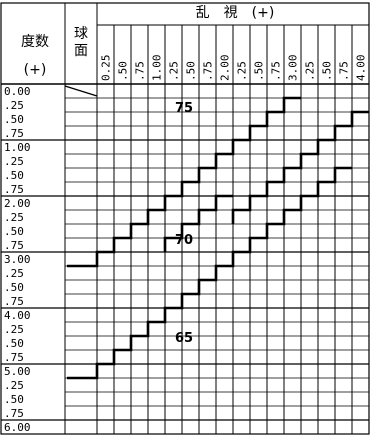 This screenshot has width=374, height=443. What do you see at coordinates (35, 70) in the screenshot?
I see `power-title-sub: (+)` at bounding box center [35, 70].